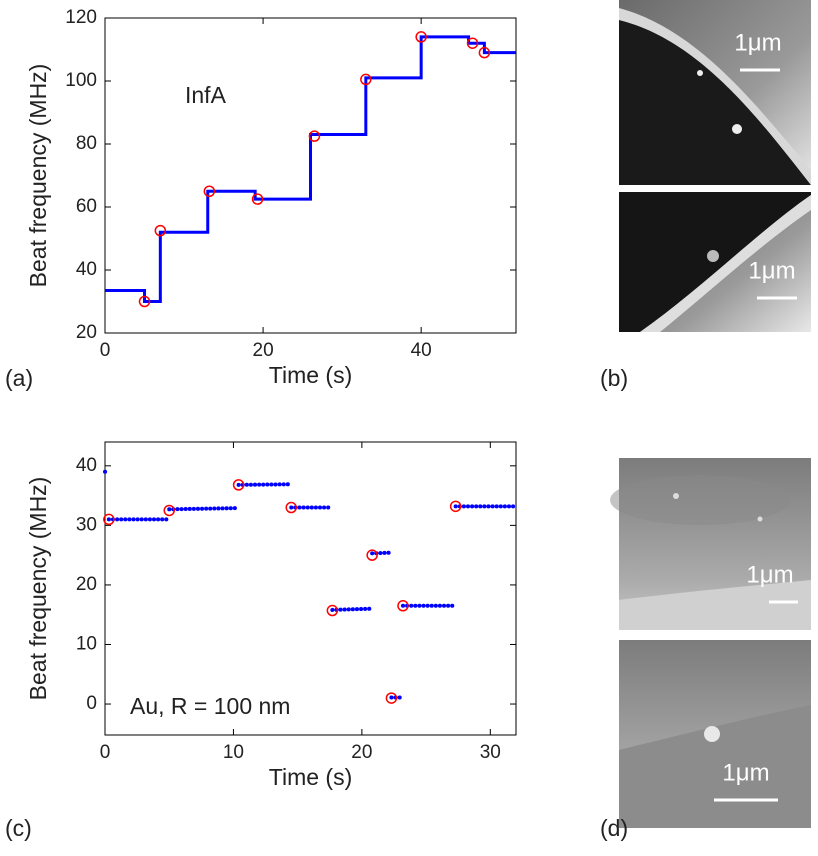 The width and height of the screenshot is (818, 856). Describe the element at coordinates (206, 95) in the screenshot. I see `annotation: InfA` at that location.